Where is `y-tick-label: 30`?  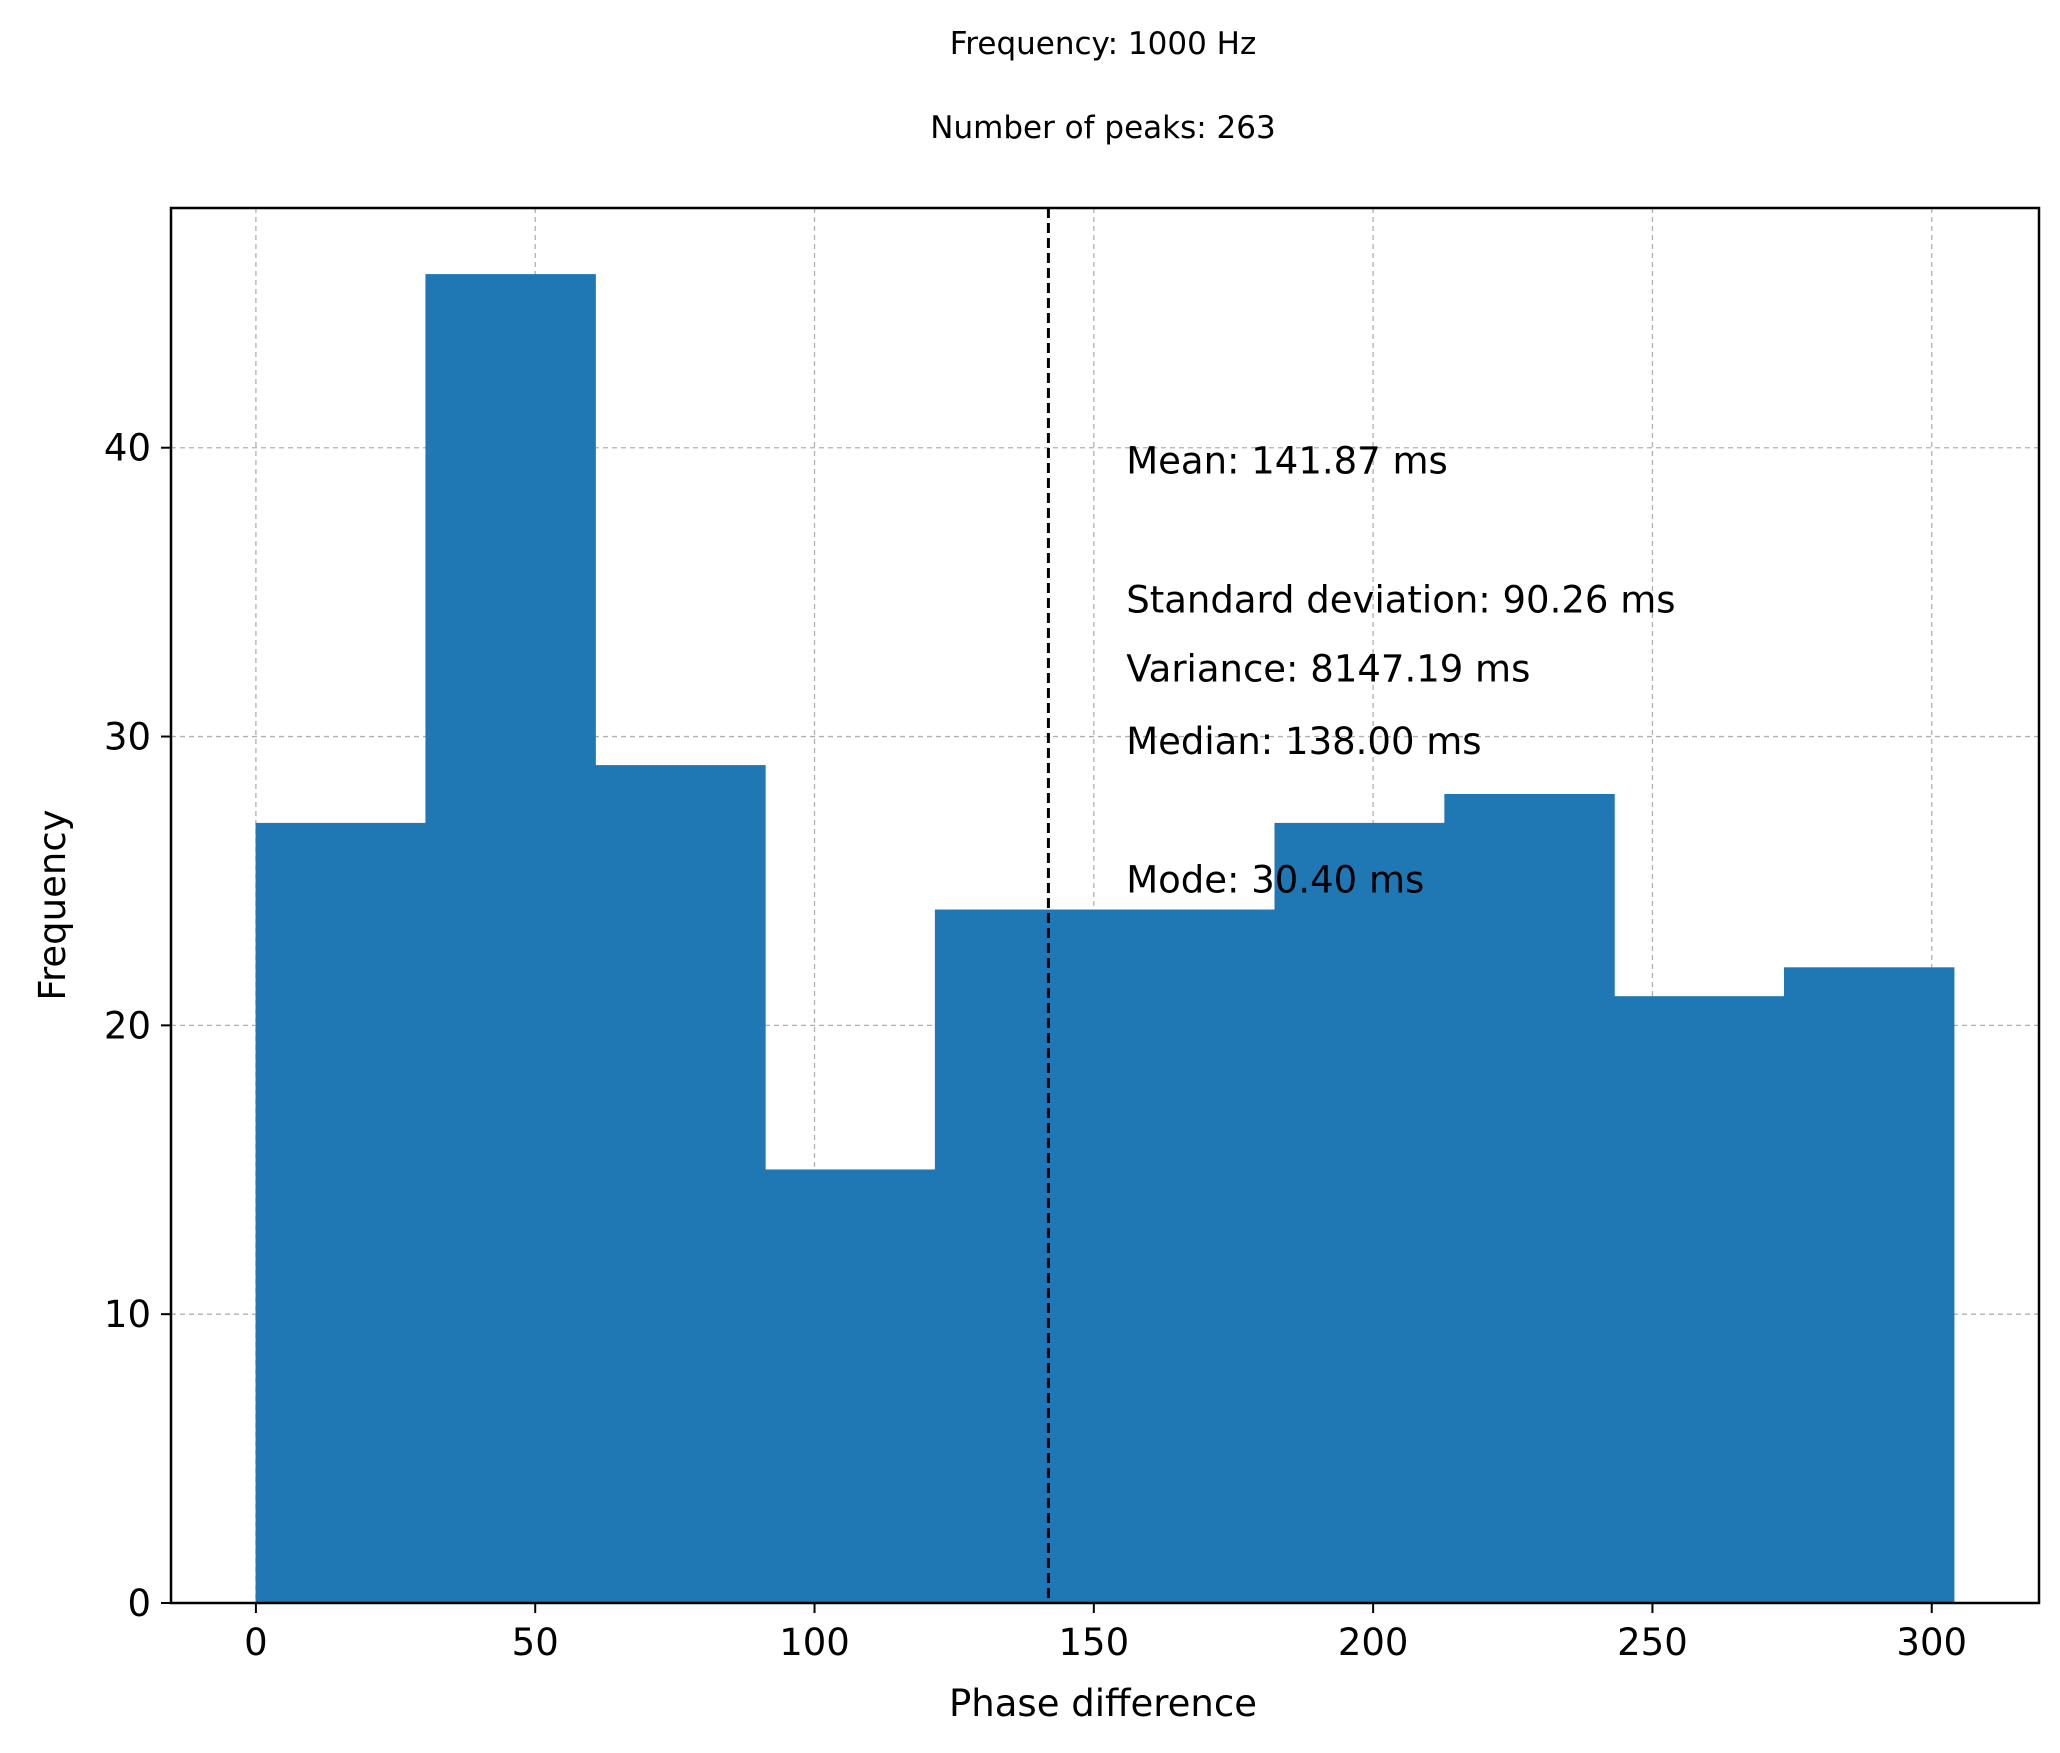
y-tick-label: 30 is located at coordinates (127, 737).